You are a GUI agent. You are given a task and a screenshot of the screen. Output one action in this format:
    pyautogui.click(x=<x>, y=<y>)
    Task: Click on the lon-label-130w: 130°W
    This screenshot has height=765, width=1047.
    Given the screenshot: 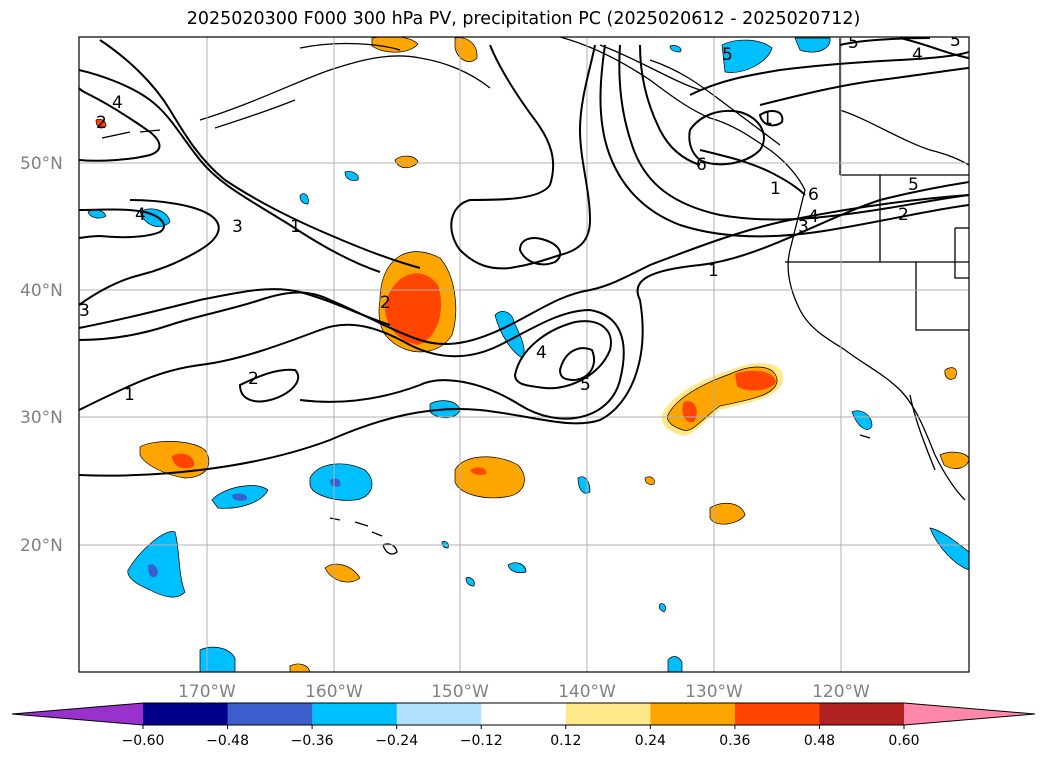 What is the action you would take?
    pyautogui.click(x=714, y=692)
    